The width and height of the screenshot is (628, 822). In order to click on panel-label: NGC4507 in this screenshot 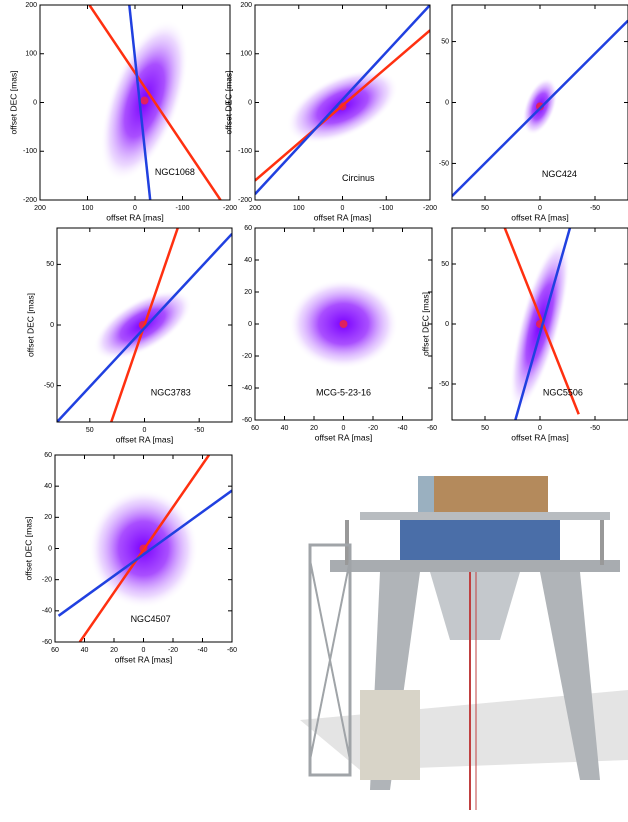, I will do `click(151, 619)`.